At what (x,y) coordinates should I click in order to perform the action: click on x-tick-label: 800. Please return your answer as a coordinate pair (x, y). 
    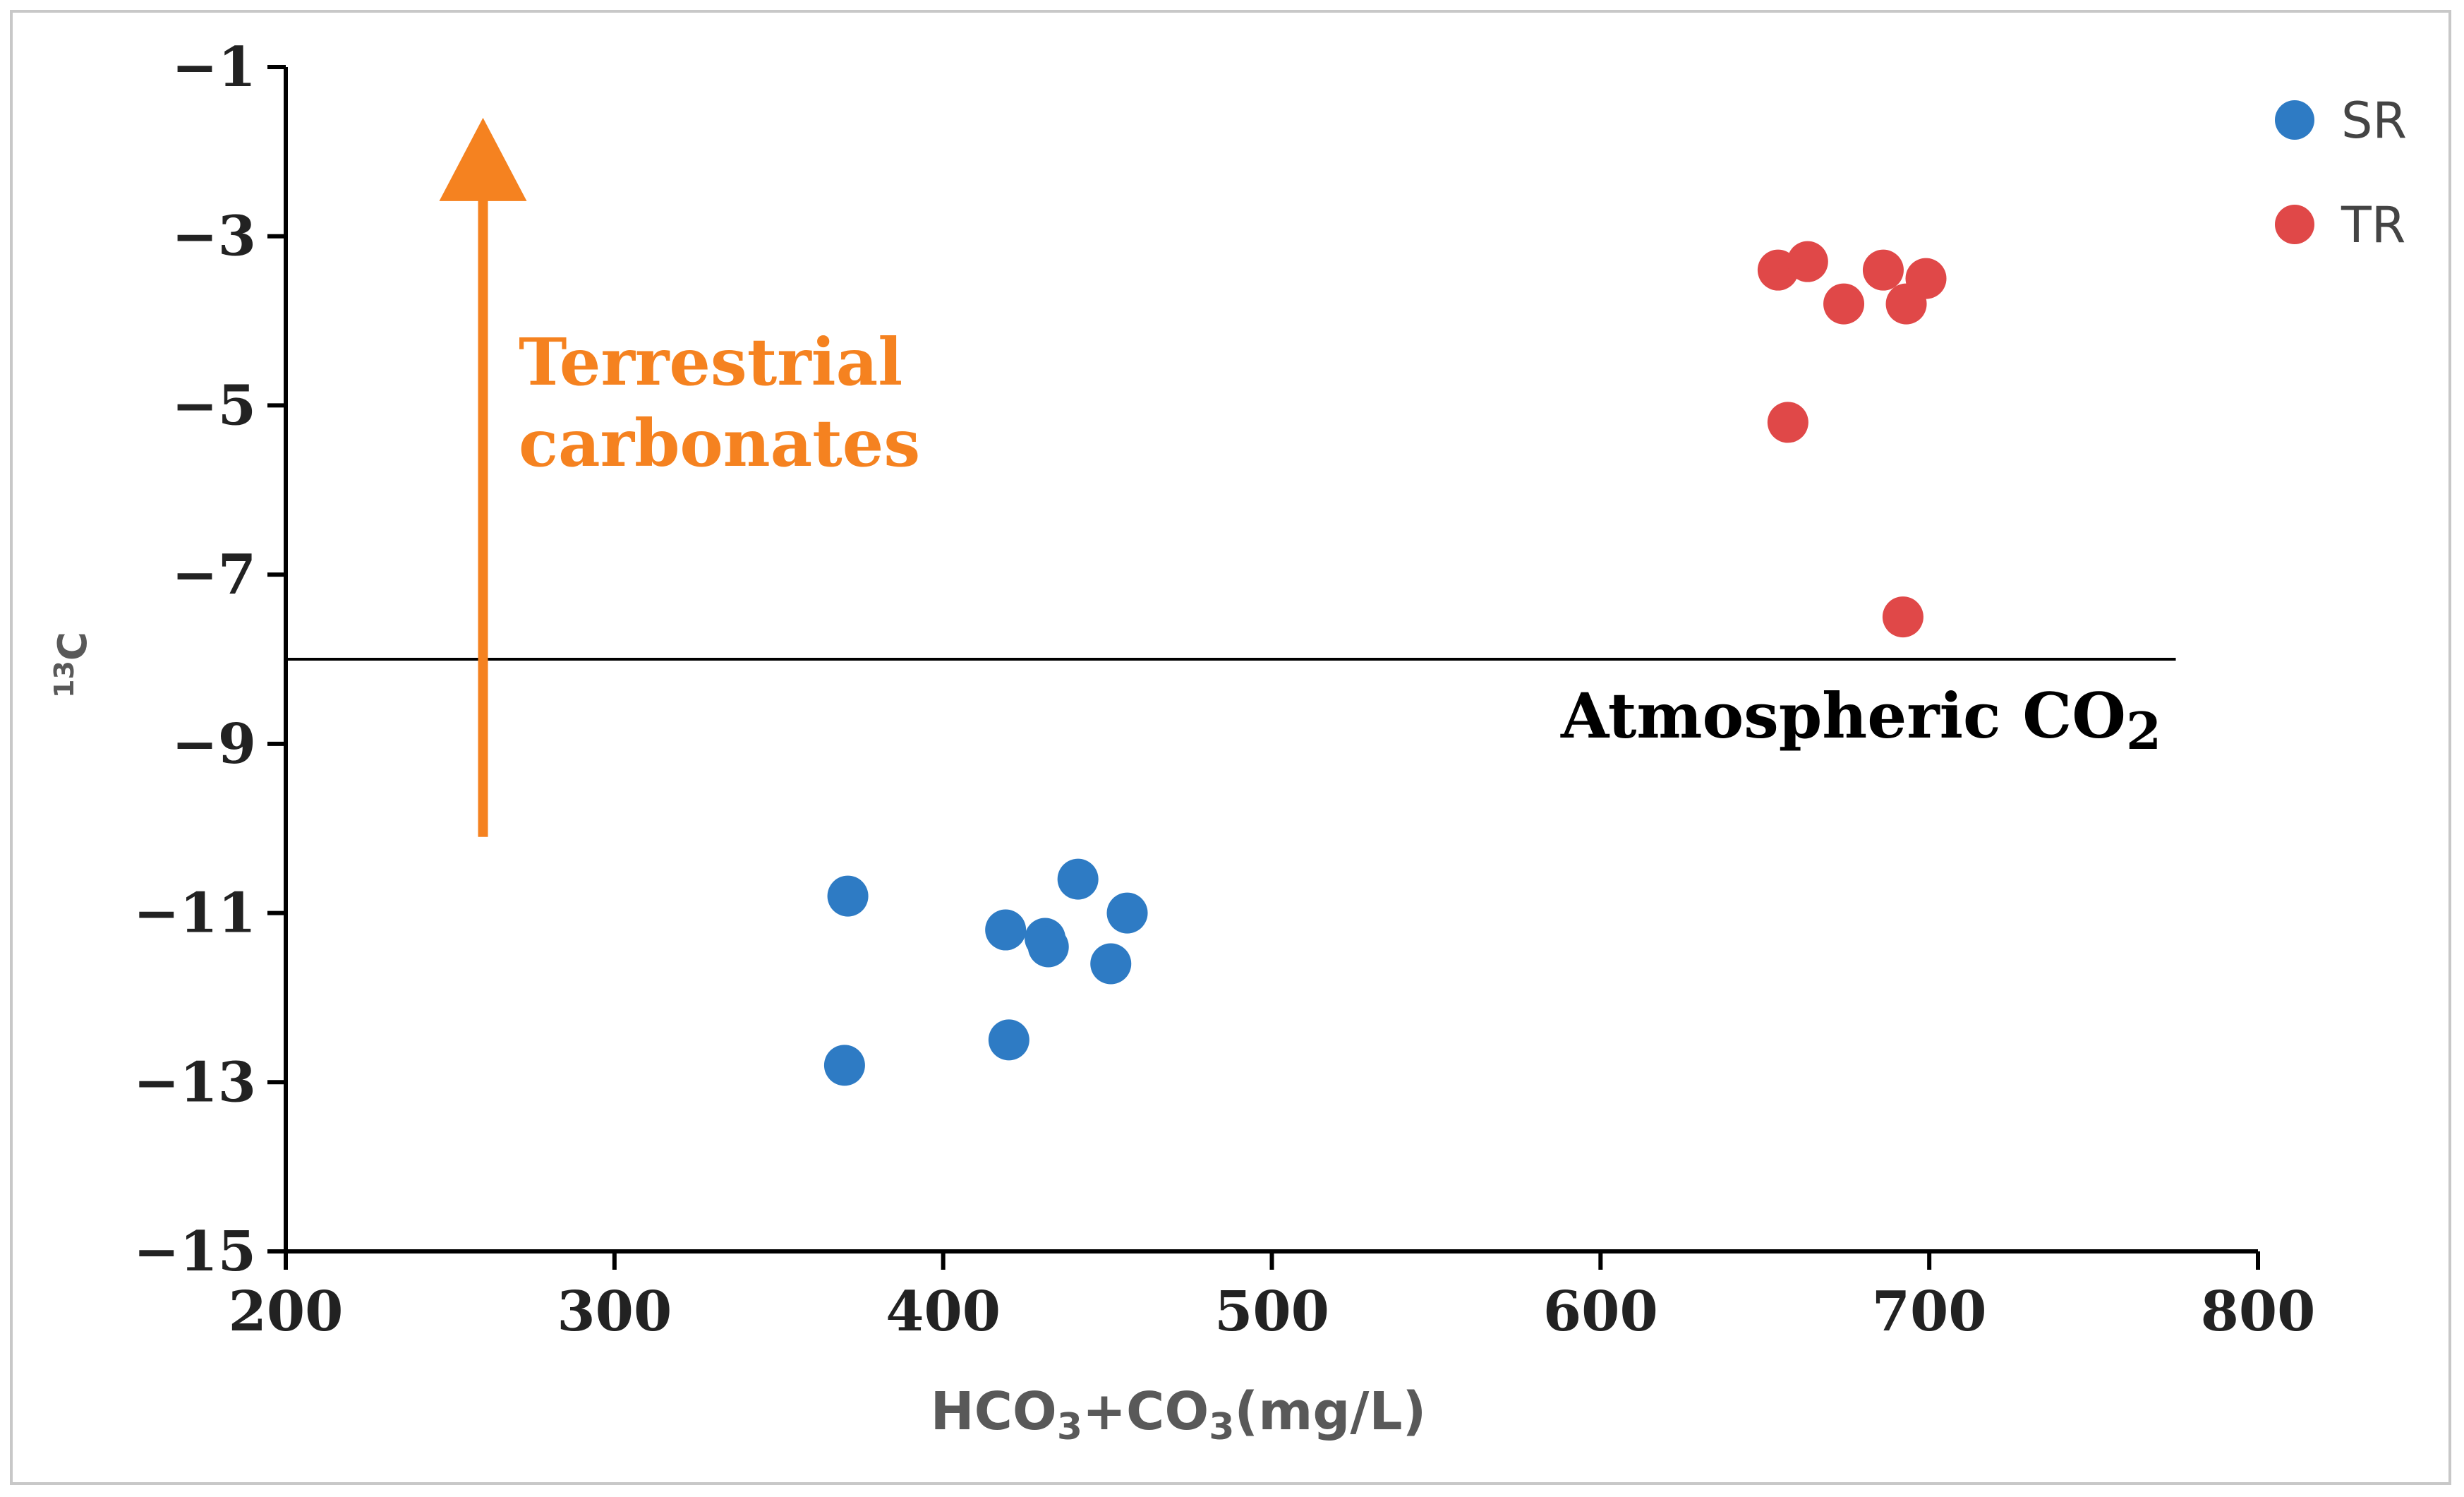
    Looking at the image, I should click on (2258, 1312).